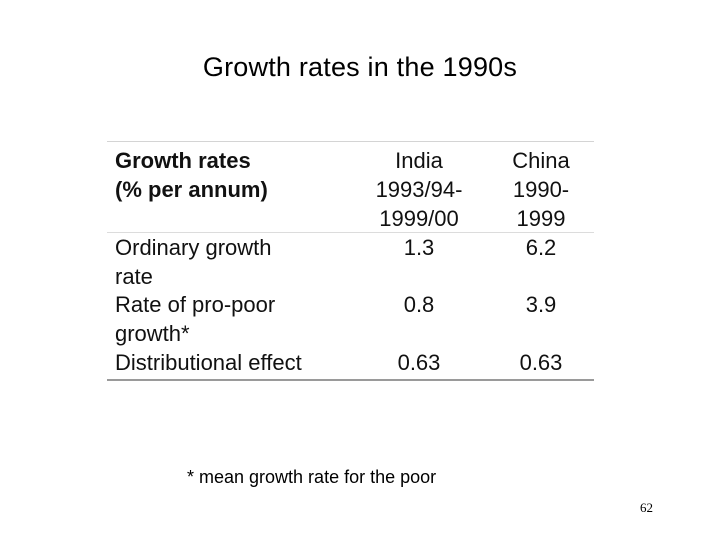  I want to click on header-label-cell: Growth rates (% per annum), so click(235, 175).